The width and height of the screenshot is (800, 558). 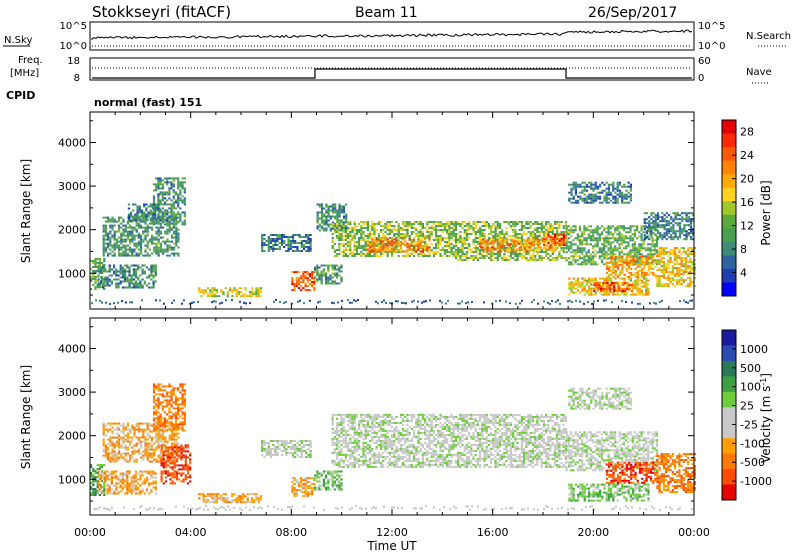 What do you see at coordinates (701, 78) in the screenshot?
I see `nave-tick-bottom: 0` at bounding box center [701, 78].